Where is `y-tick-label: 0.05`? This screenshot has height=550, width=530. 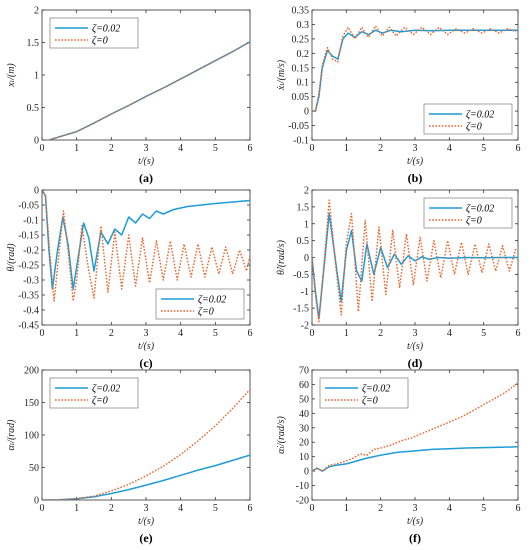
y-tick-label: 0.05 is located at coordinates (301, 97).